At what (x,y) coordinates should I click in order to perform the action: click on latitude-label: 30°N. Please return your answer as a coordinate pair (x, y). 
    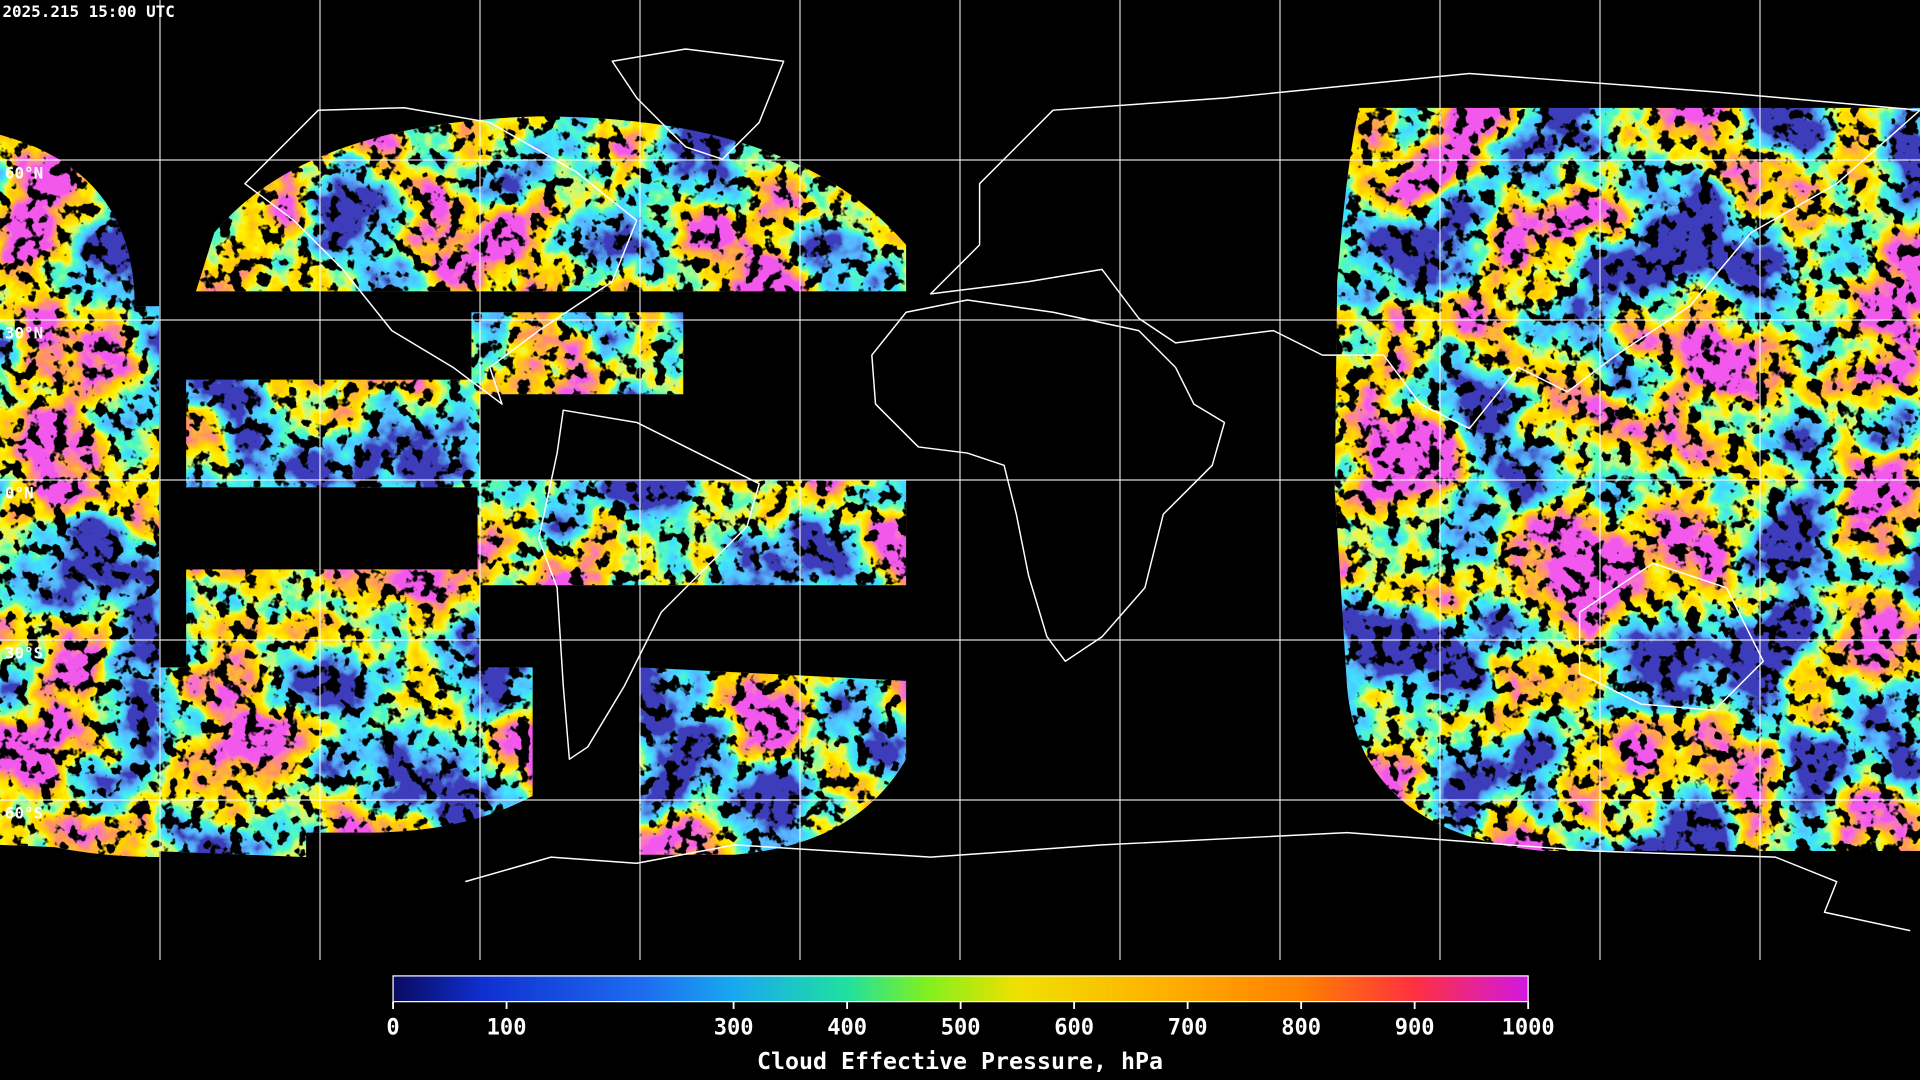
    Looking at the image, I should click on (24, 332).